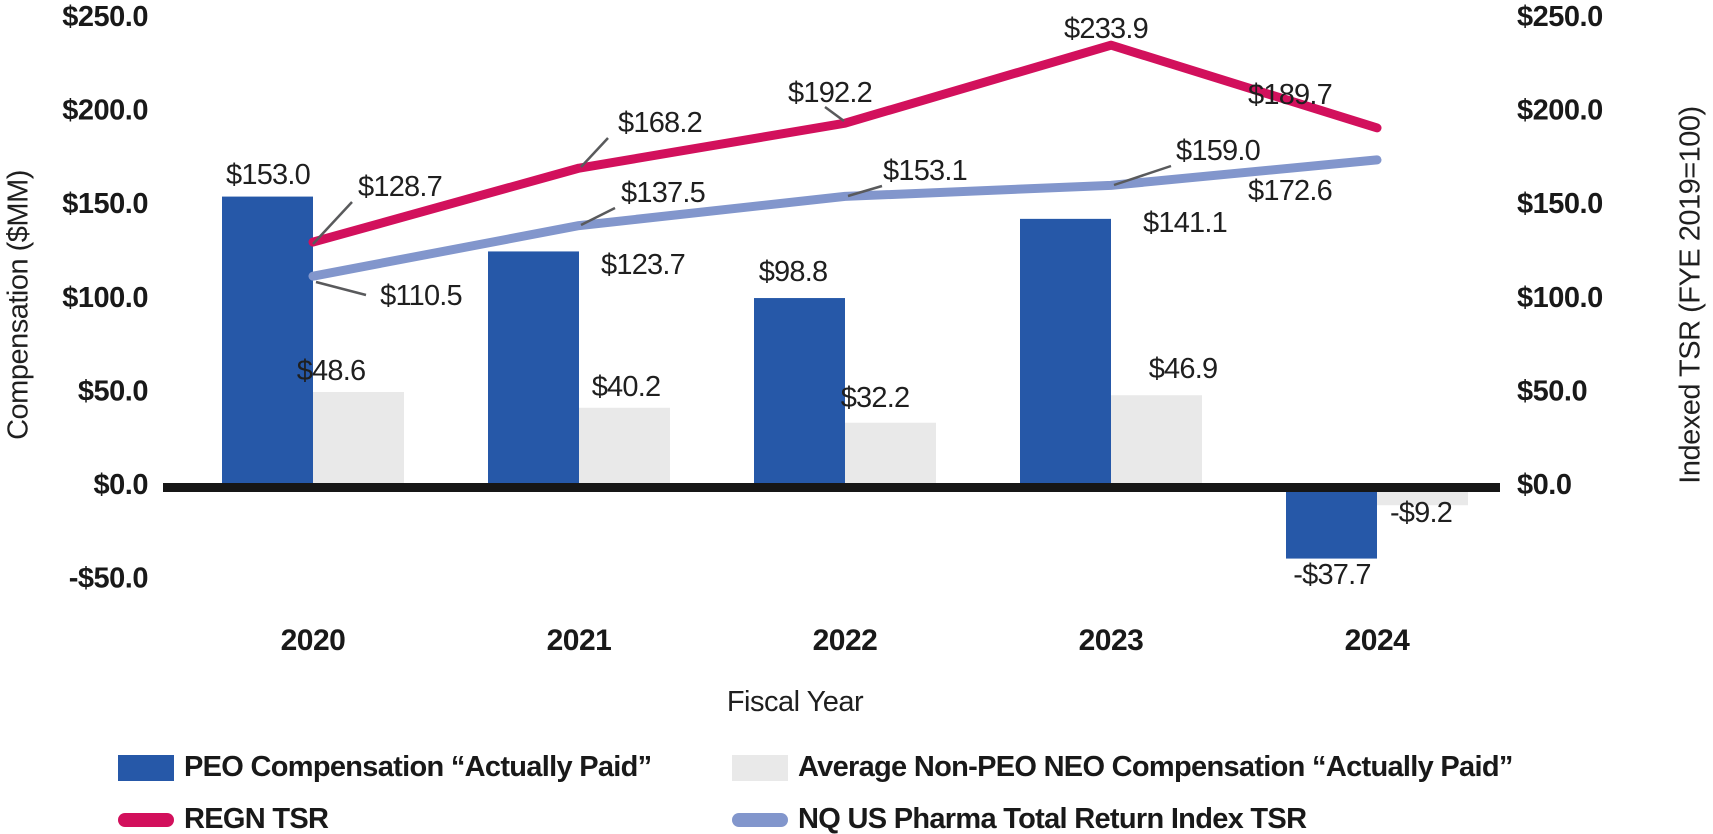 The image size is (1713, 834). What do you see at coordinates (760, 819) in the screenshot?
I see `nq-line-swatch` at bounding box center [760, 819].